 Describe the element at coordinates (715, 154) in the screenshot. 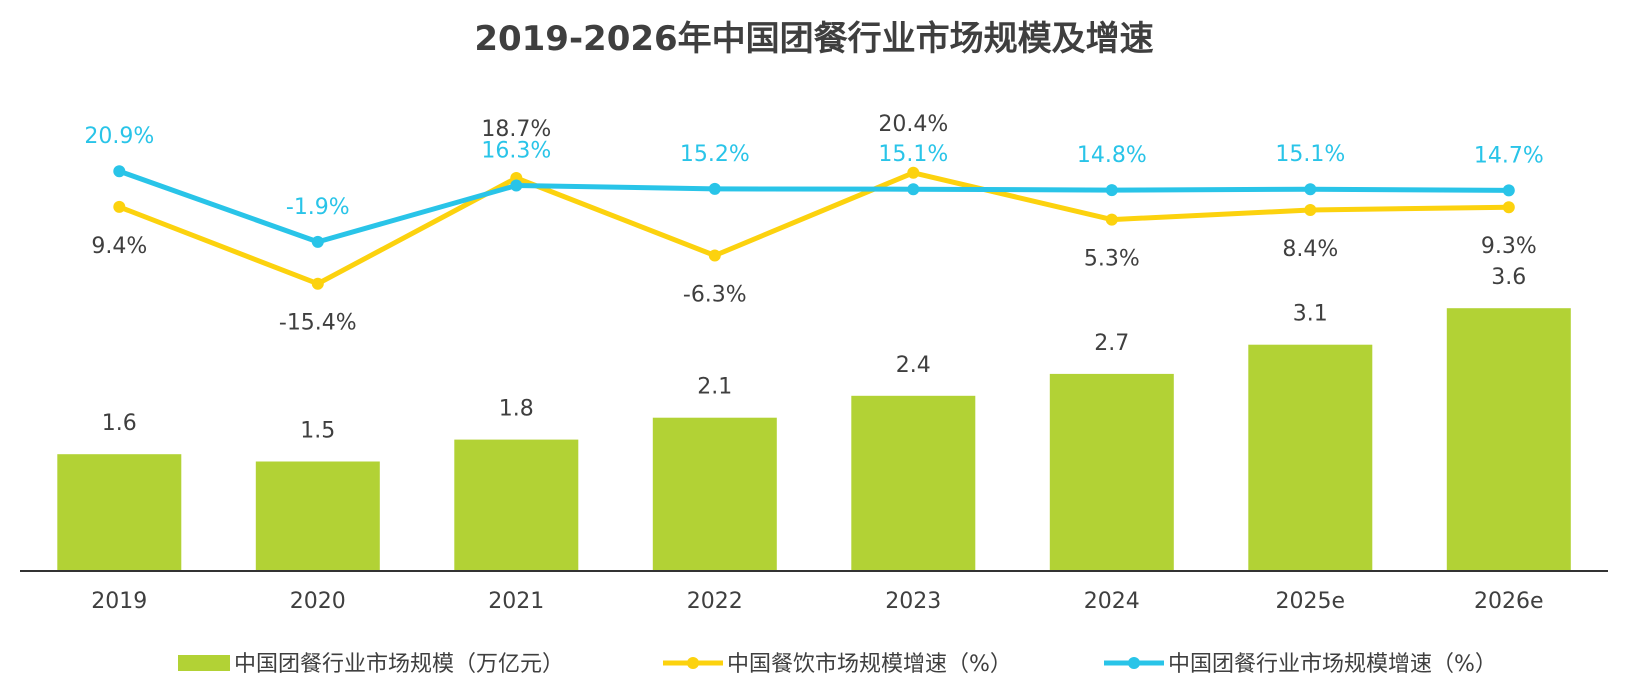

I see `group-meal-growth-label-2022: 15.2%` at that location.